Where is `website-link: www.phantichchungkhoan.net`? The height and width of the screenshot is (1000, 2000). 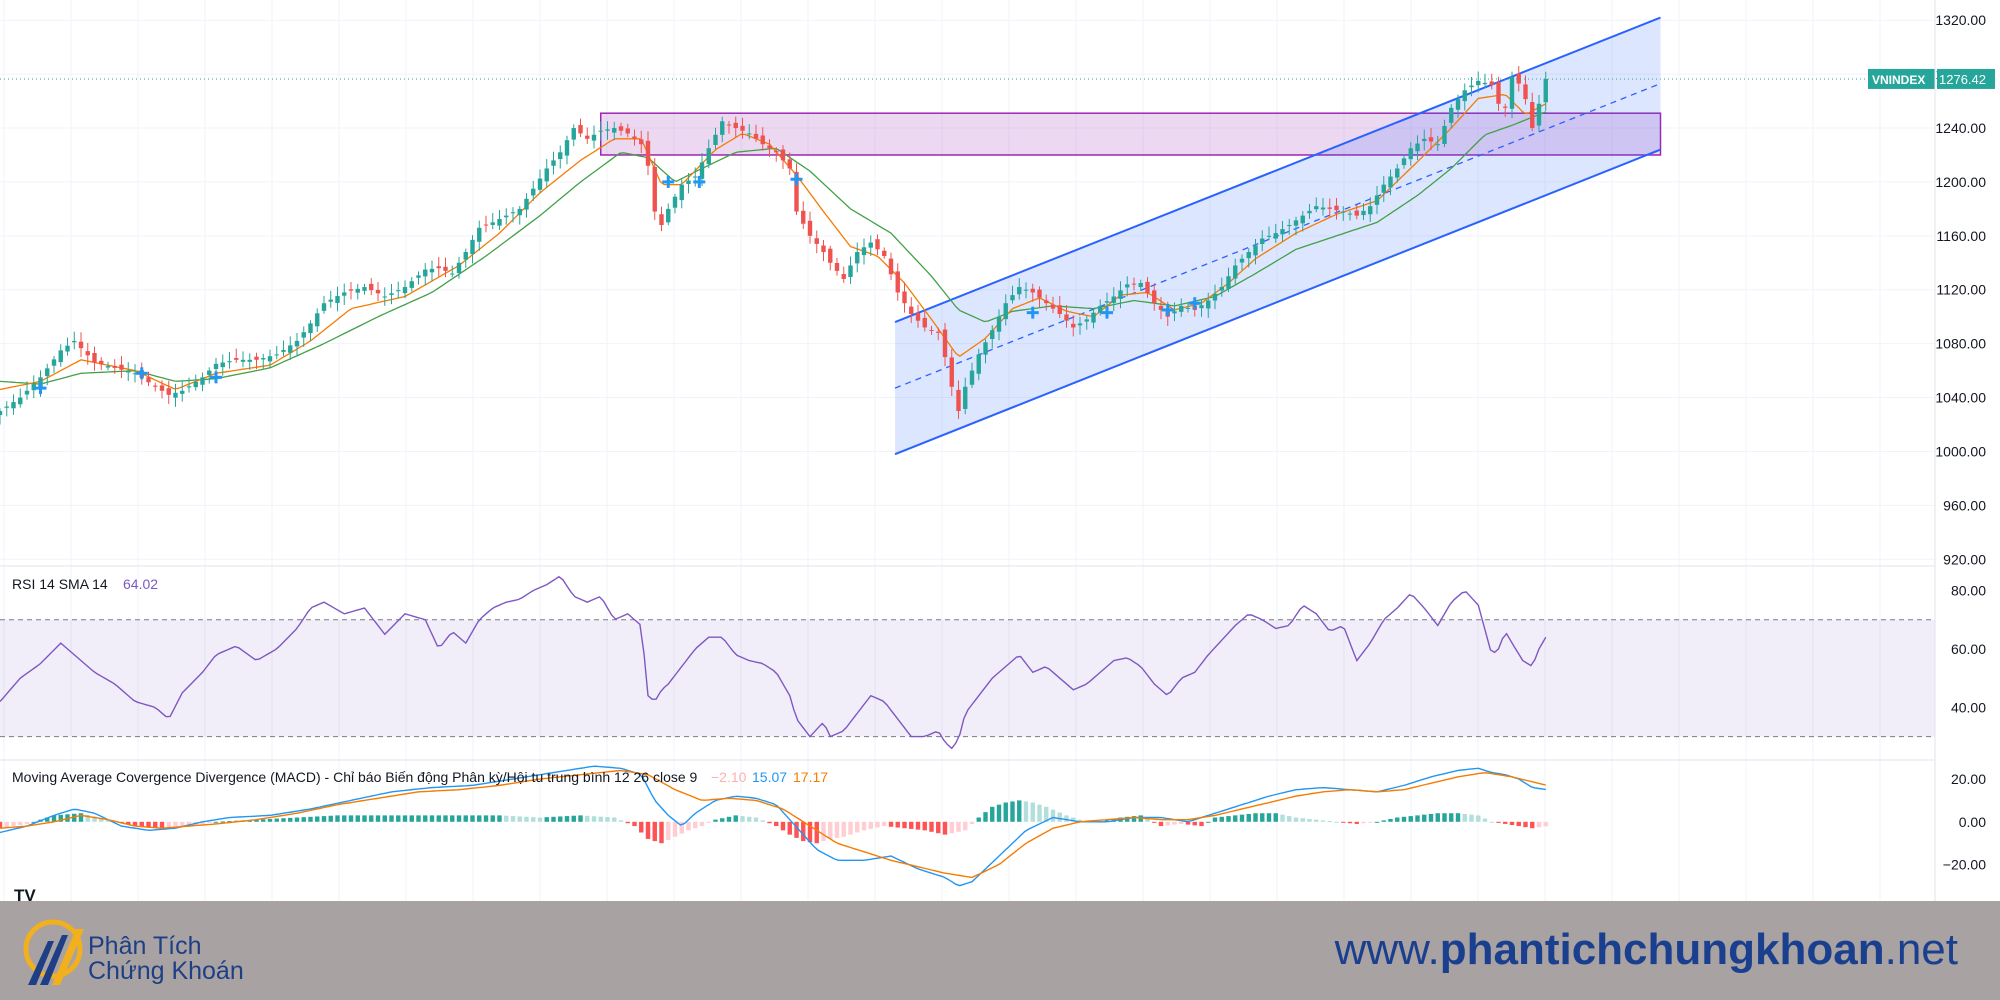 website-link: www.phantichchungkhoan.net is located at coordinates (1646, 950).